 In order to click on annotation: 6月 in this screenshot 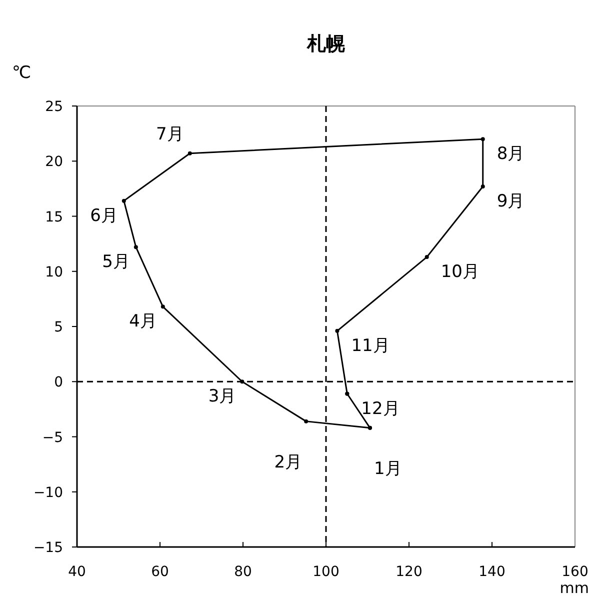, I will do `click(104, 216)`.